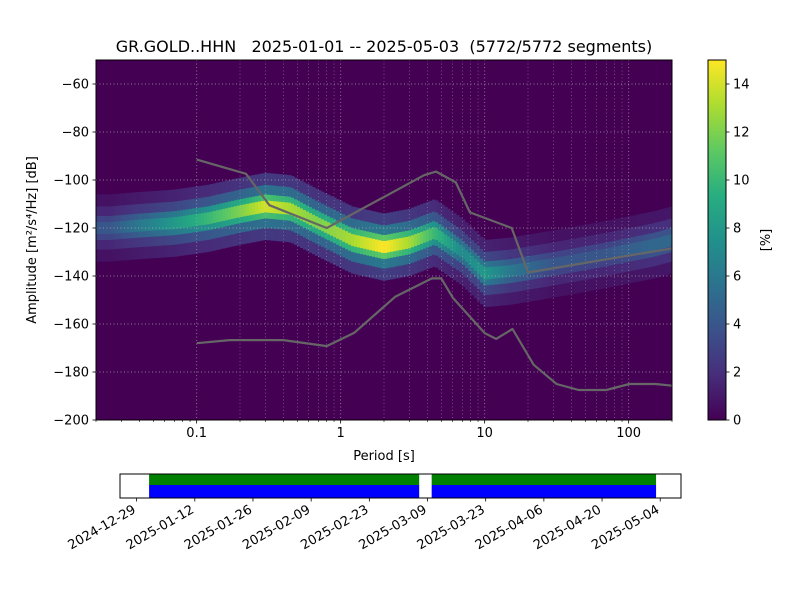 Image resolution: width=800 pixels, height=600 pixels. Describe the element at coordinates (196, 433) in the screenshot. I see `x-tick-label: 0.1` at that location.